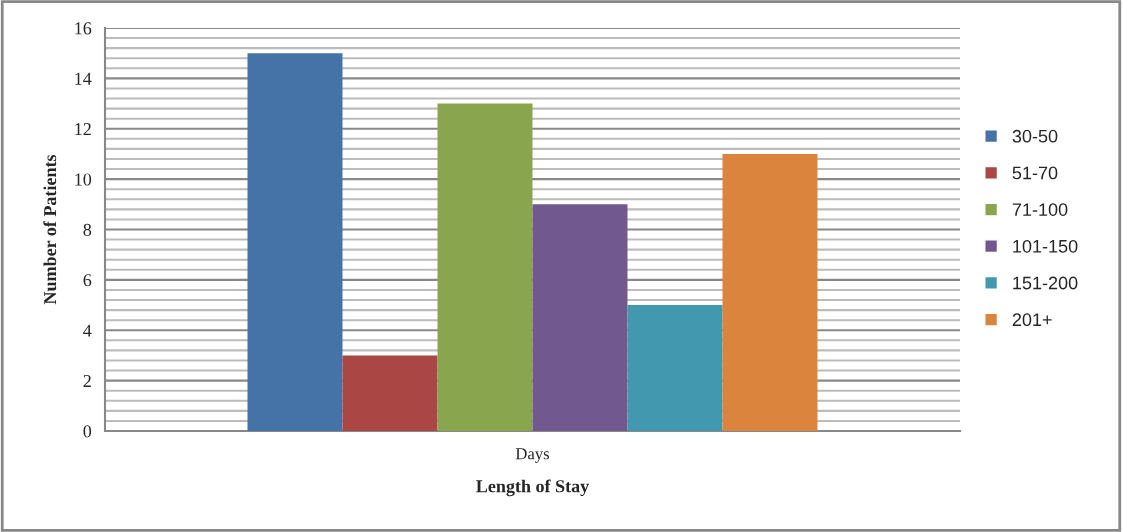 The height and width of the screenshot is (532, 1122). What do you see at coordinates (1045, 246) in the screenshot?
I see `legend-label: 101-150` at bounding box center [1045, 246].